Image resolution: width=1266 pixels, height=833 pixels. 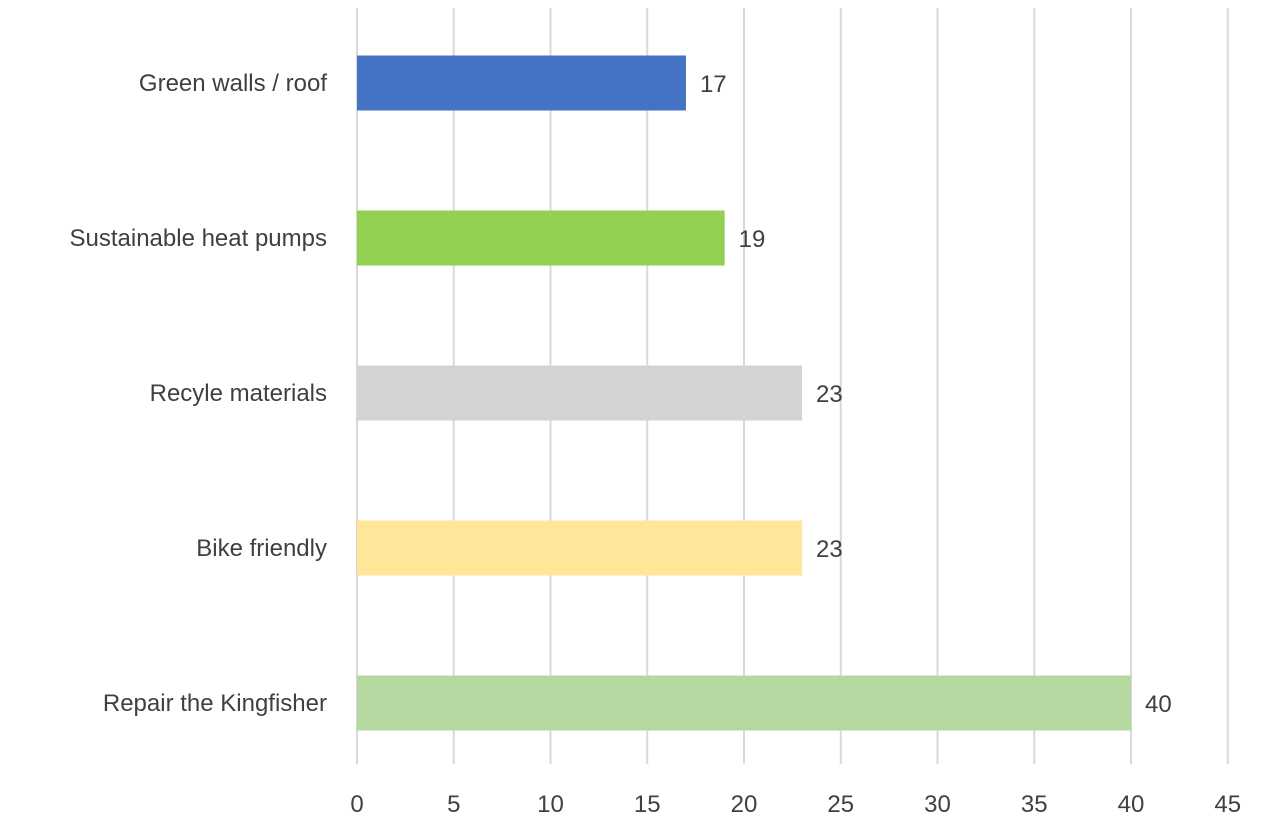 I want to click on x-tick-label: 45, so click(x=1227, y=804).